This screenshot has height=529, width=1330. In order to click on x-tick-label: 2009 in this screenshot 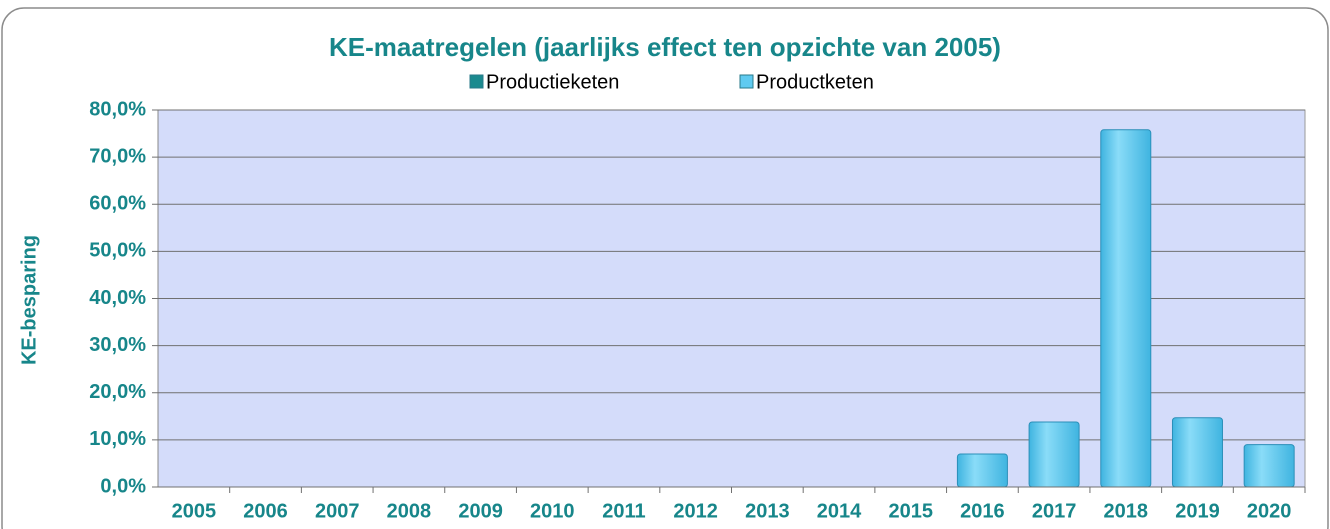, I will do `click(480, 511)`.